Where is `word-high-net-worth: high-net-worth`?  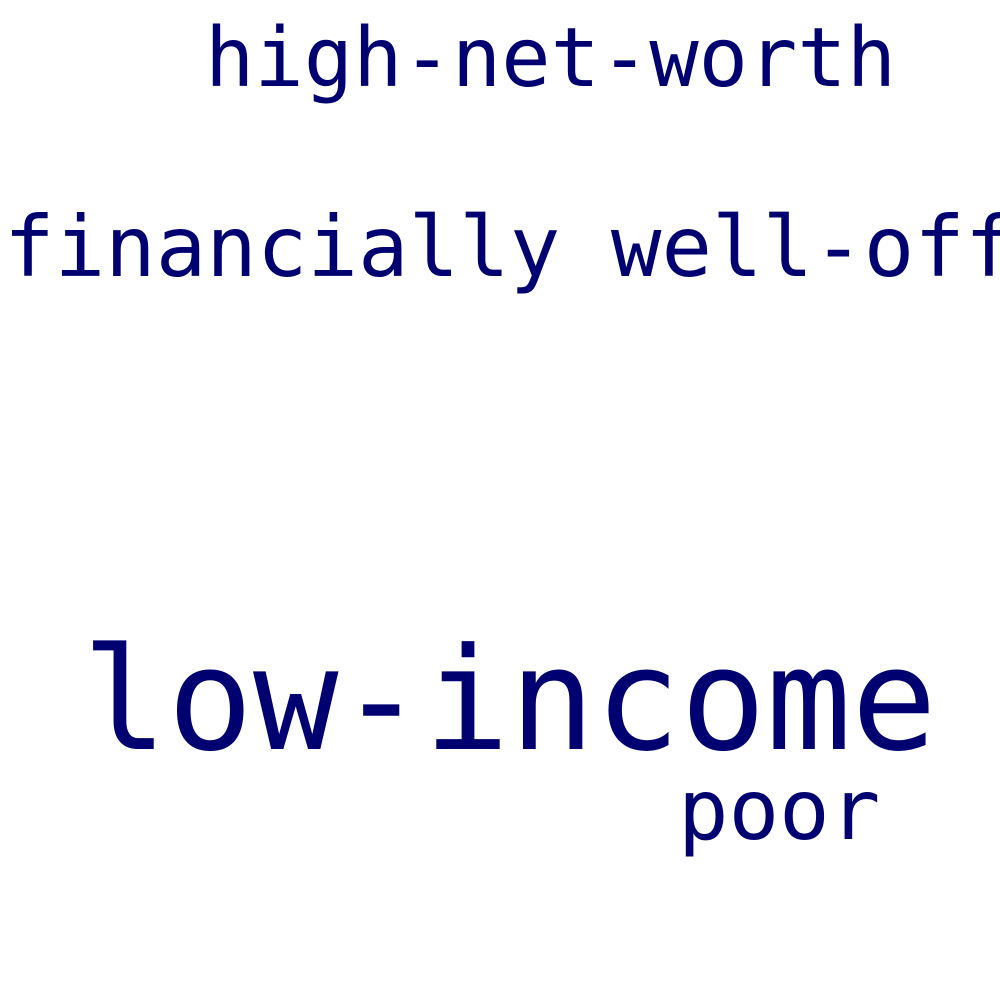 word-high-net-worth: high-net-worth is located at coordinates (551, 58).